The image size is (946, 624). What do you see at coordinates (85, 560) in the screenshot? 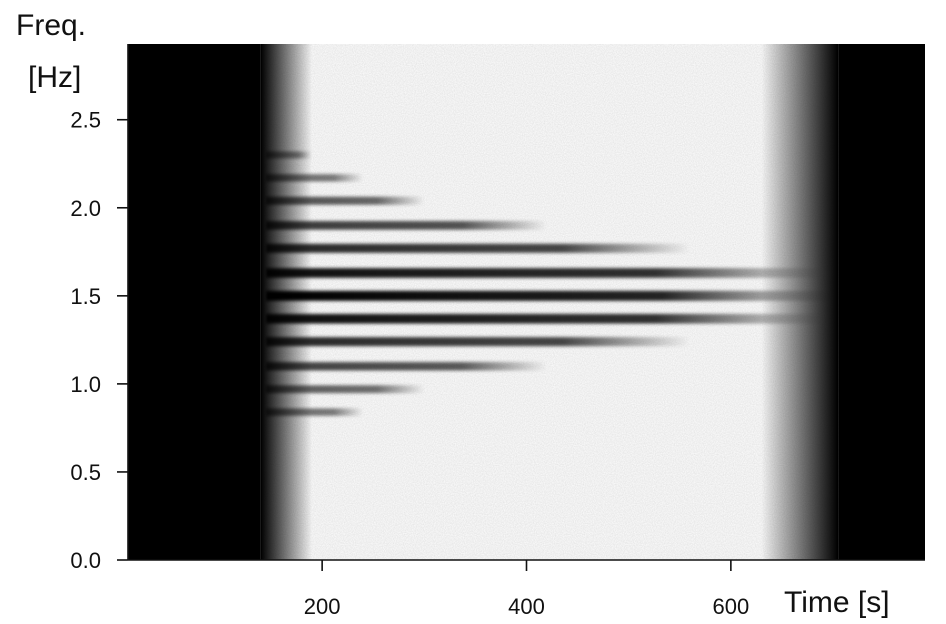
I see `y-tick-label: 0.0` at bounding box center [85, 560].